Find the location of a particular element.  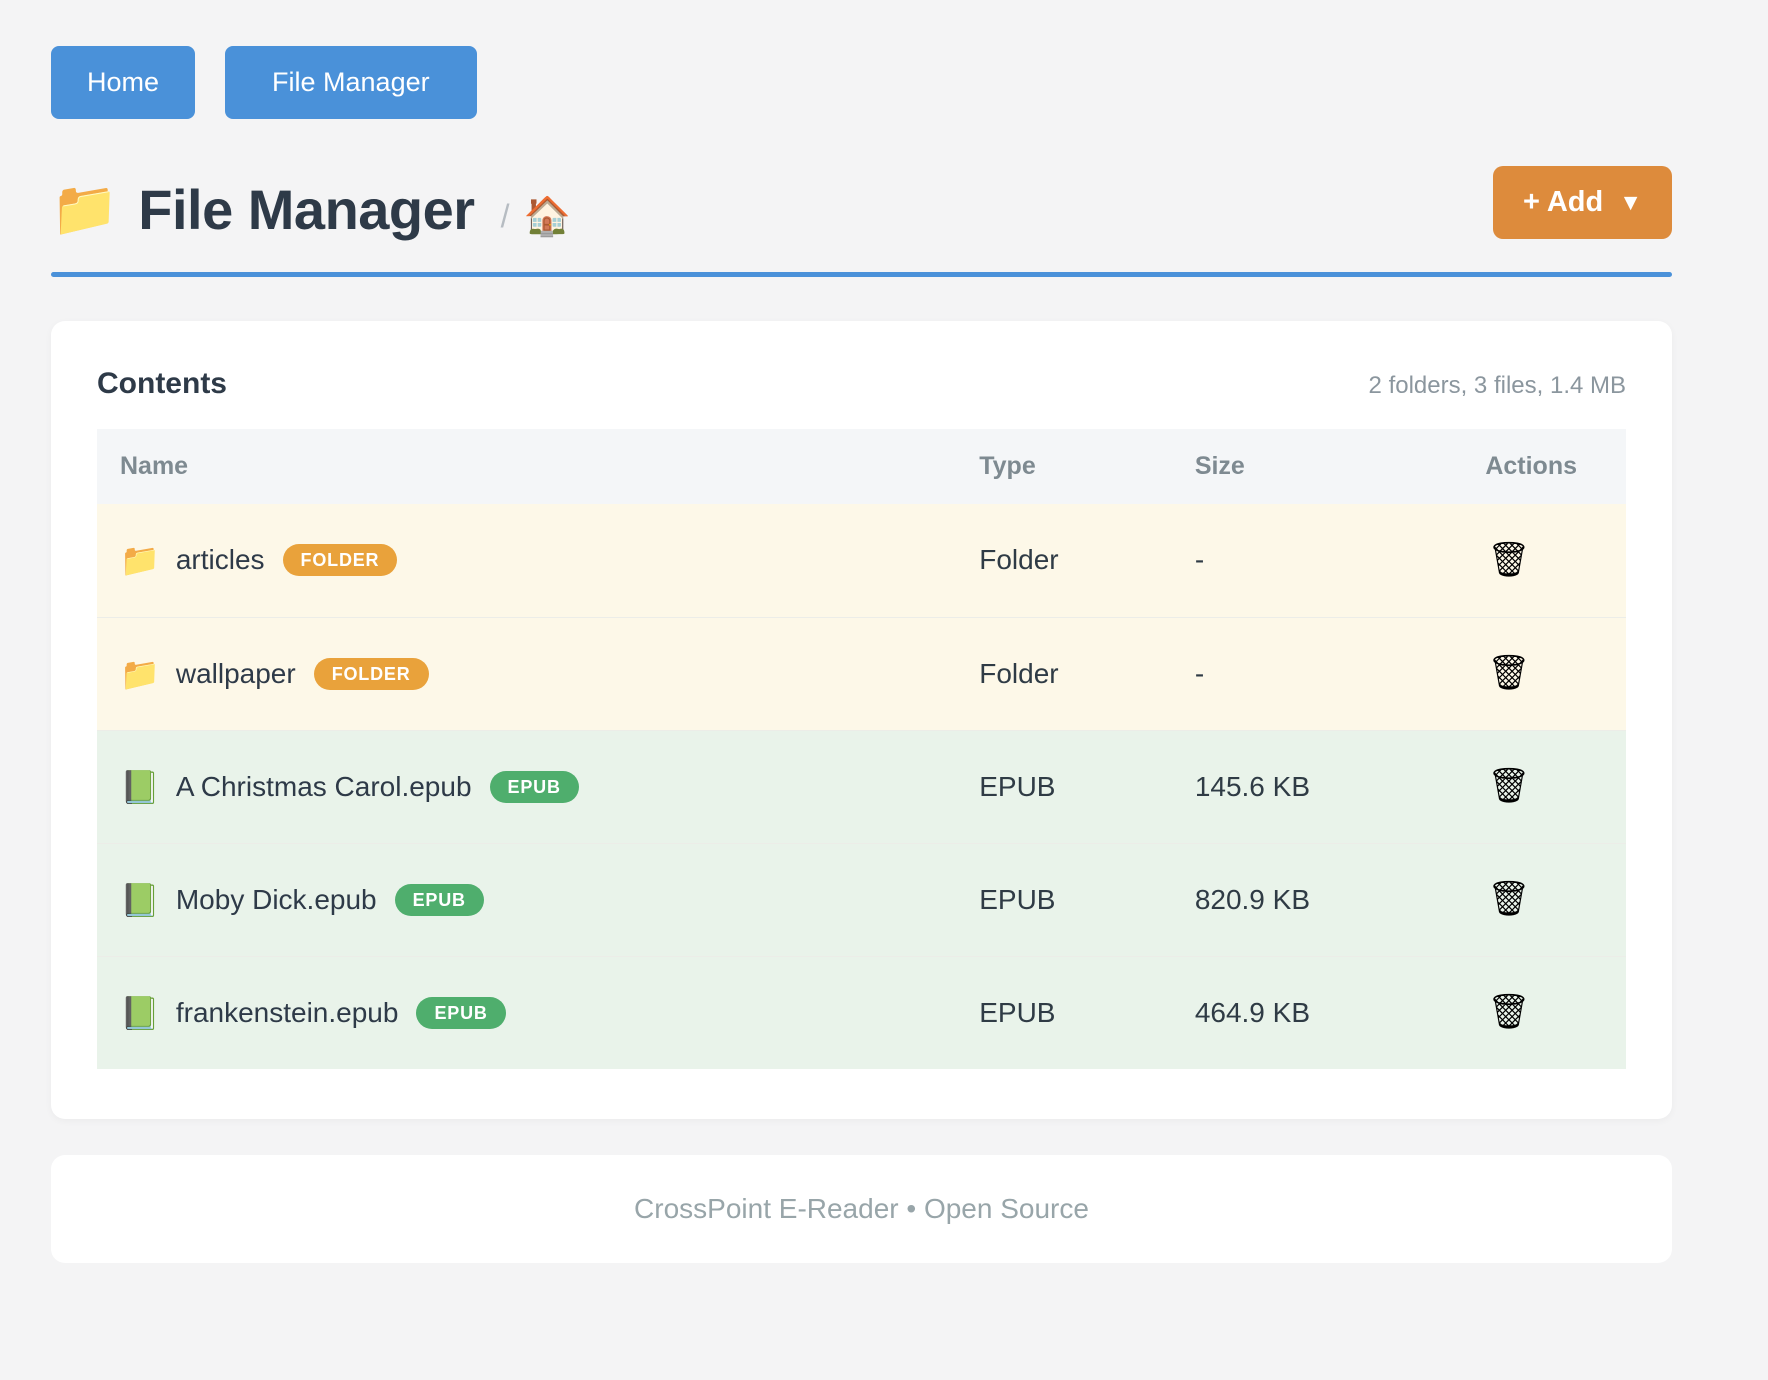

column-header-name: Name is located at coordinates (538, 466).